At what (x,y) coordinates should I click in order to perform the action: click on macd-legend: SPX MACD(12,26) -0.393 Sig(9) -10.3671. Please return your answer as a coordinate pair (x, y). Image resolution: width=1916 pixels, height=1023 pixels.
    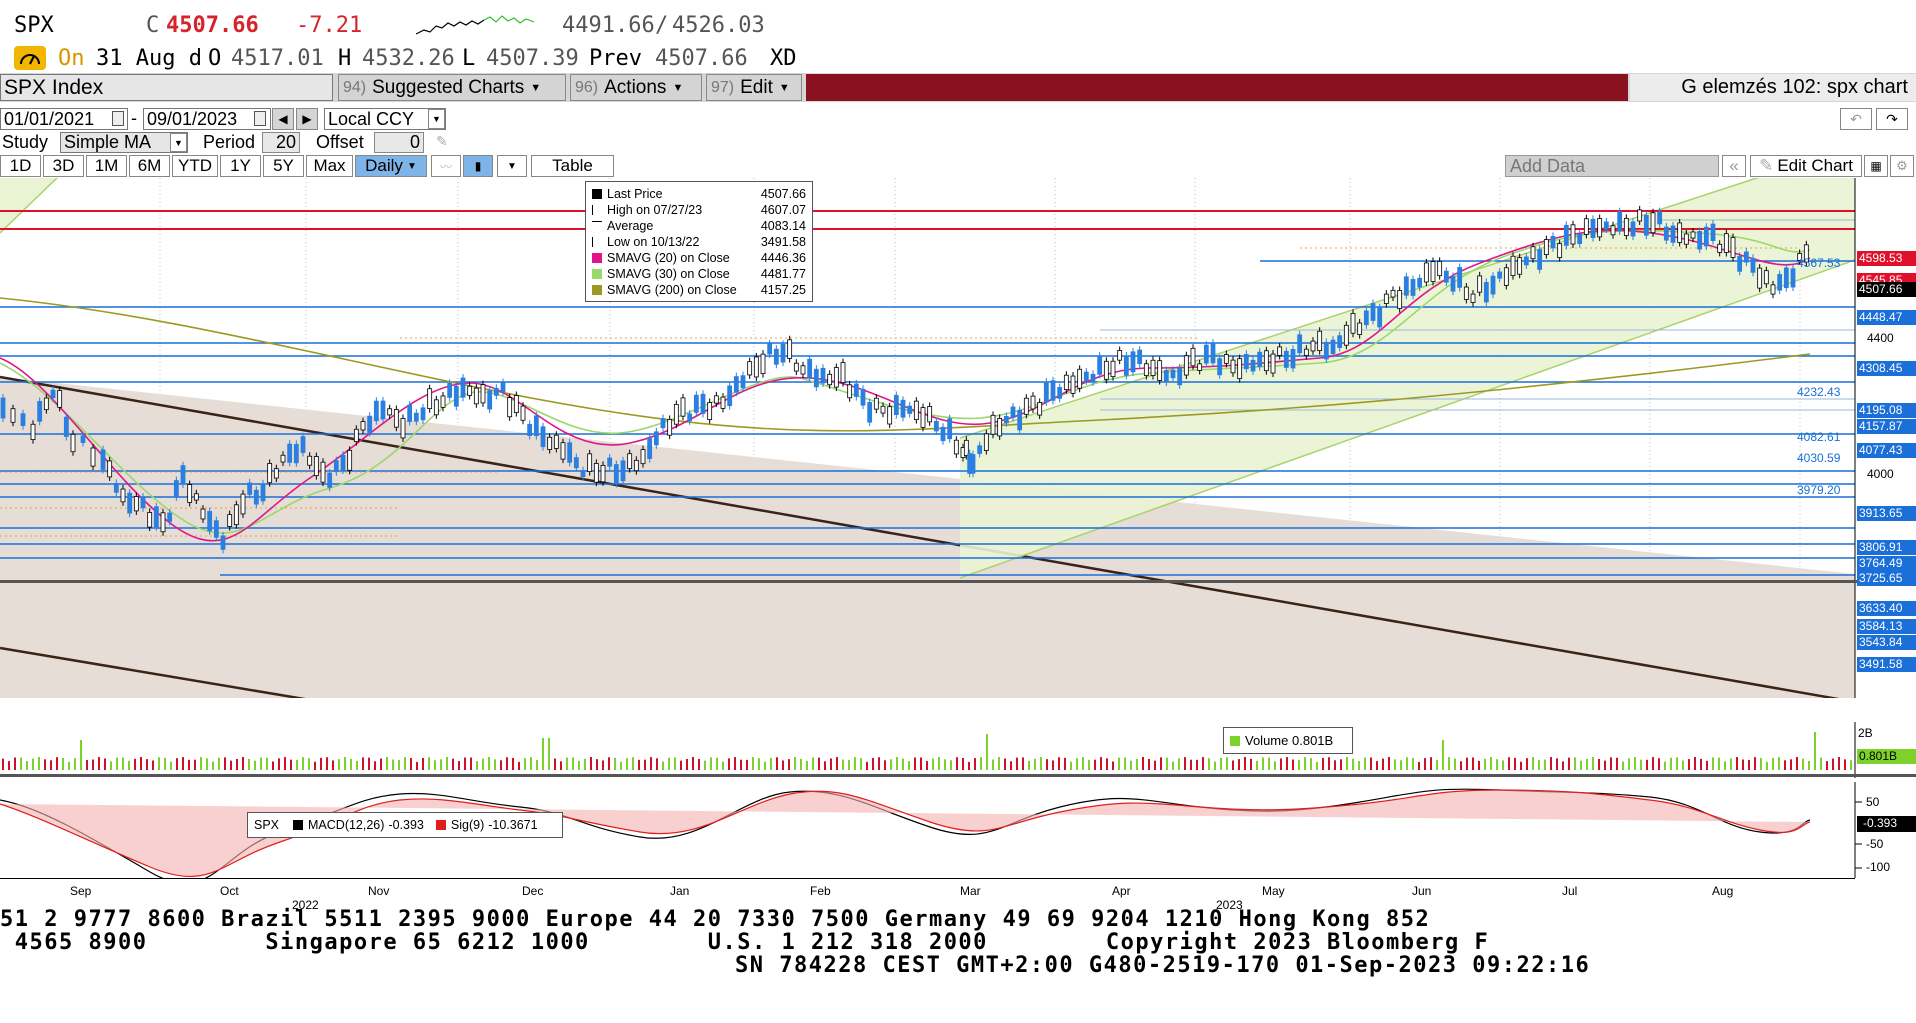
    Looking at the image, I should click on (405, 825).